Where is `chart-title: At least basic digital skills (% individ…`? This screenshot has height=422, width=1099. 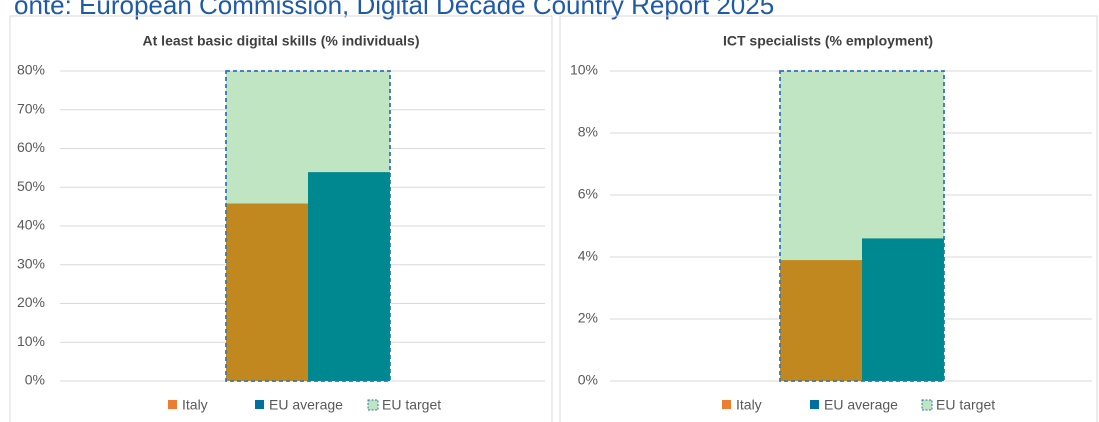
chart-title: At least basic digital skills (% individ… is located at coordinates (281, 41).